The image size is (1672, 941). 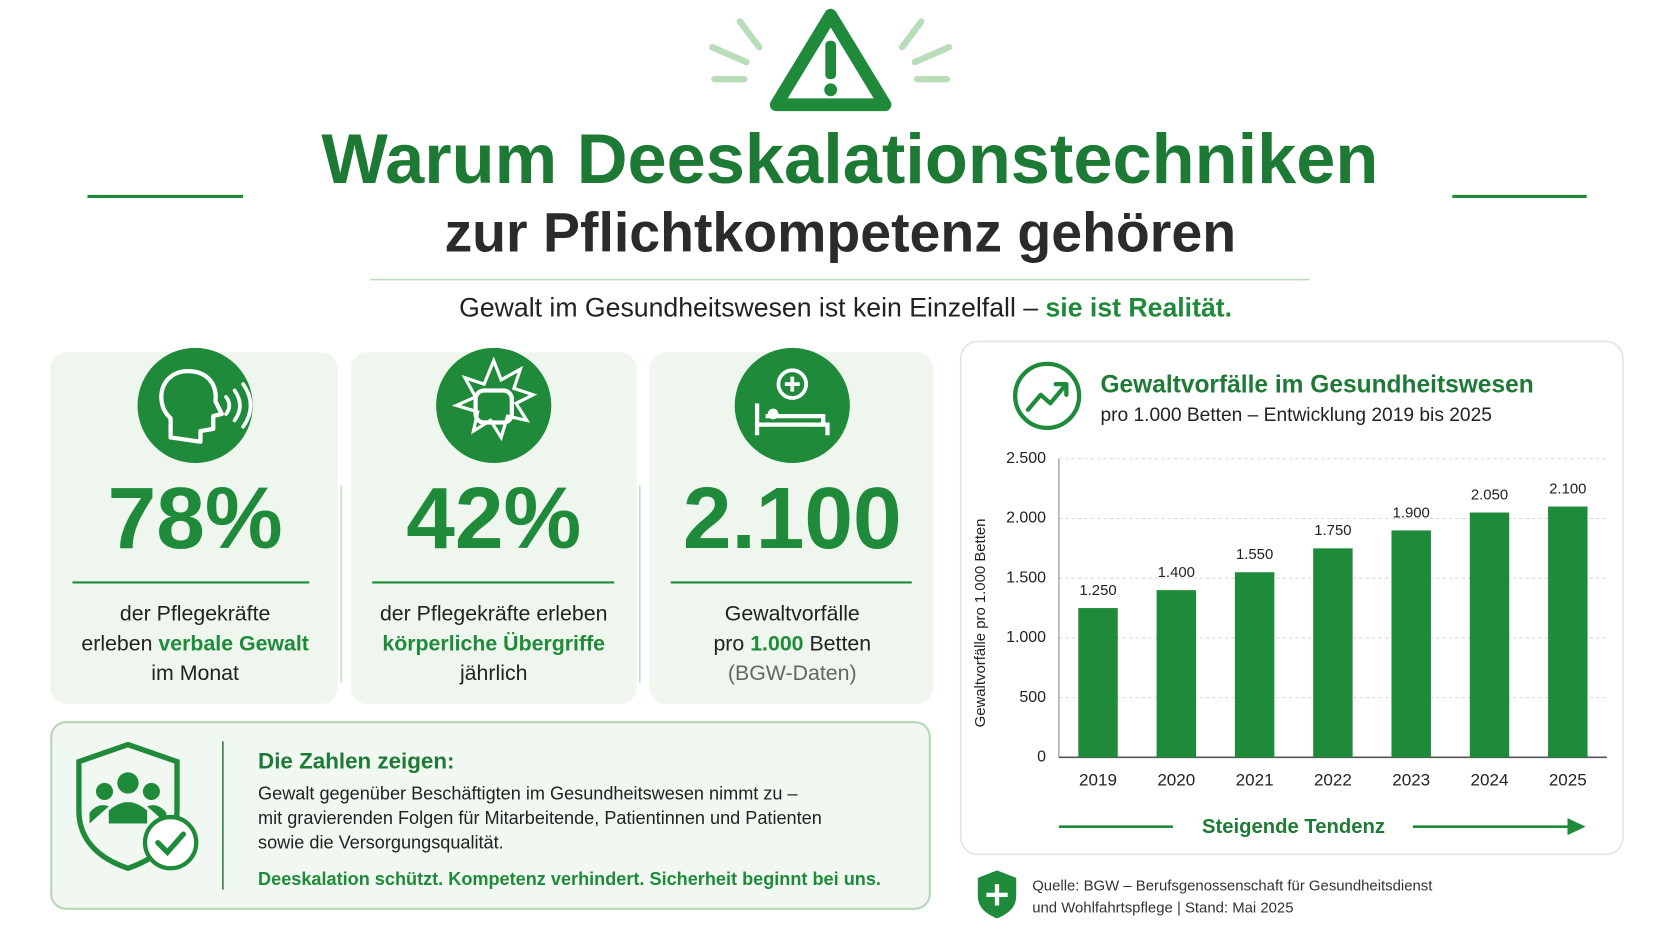 I want to click on stat-line: der Pflegekräfte, so click(x=195, y=613).